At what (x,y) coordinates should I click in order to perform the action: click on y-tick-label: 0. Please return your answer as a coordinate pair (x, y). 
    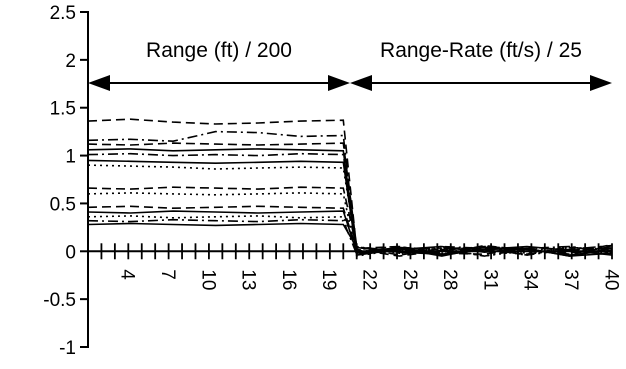
    Looking at the image, I should click on (70, 252).